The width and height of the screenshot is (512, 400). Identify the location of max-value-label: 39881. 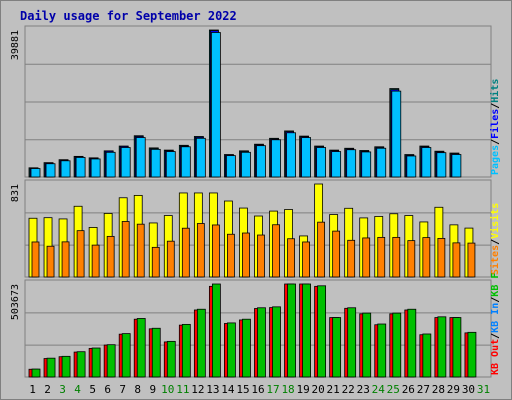
(15, 45).